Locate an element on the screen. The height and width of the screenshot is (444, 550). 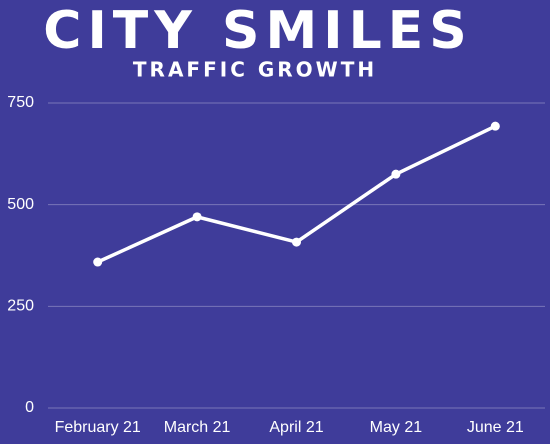
x-tick-label: February 21 is located at coordinates (98, 427).